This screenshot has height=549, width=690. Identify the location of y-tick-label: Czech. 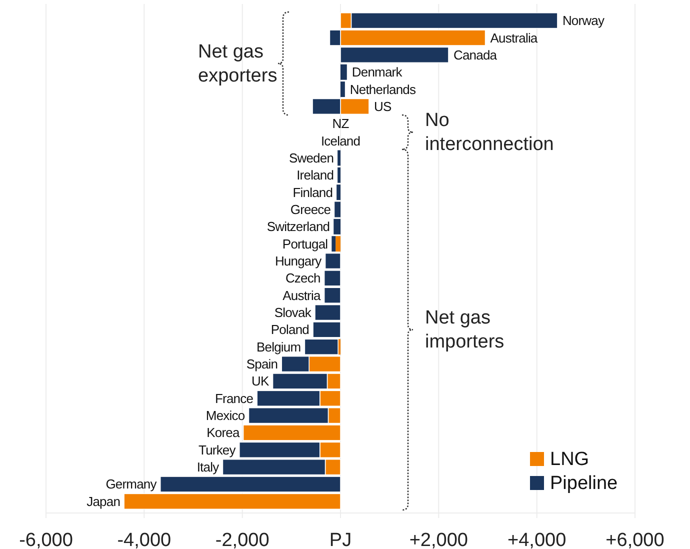
(302, 278).